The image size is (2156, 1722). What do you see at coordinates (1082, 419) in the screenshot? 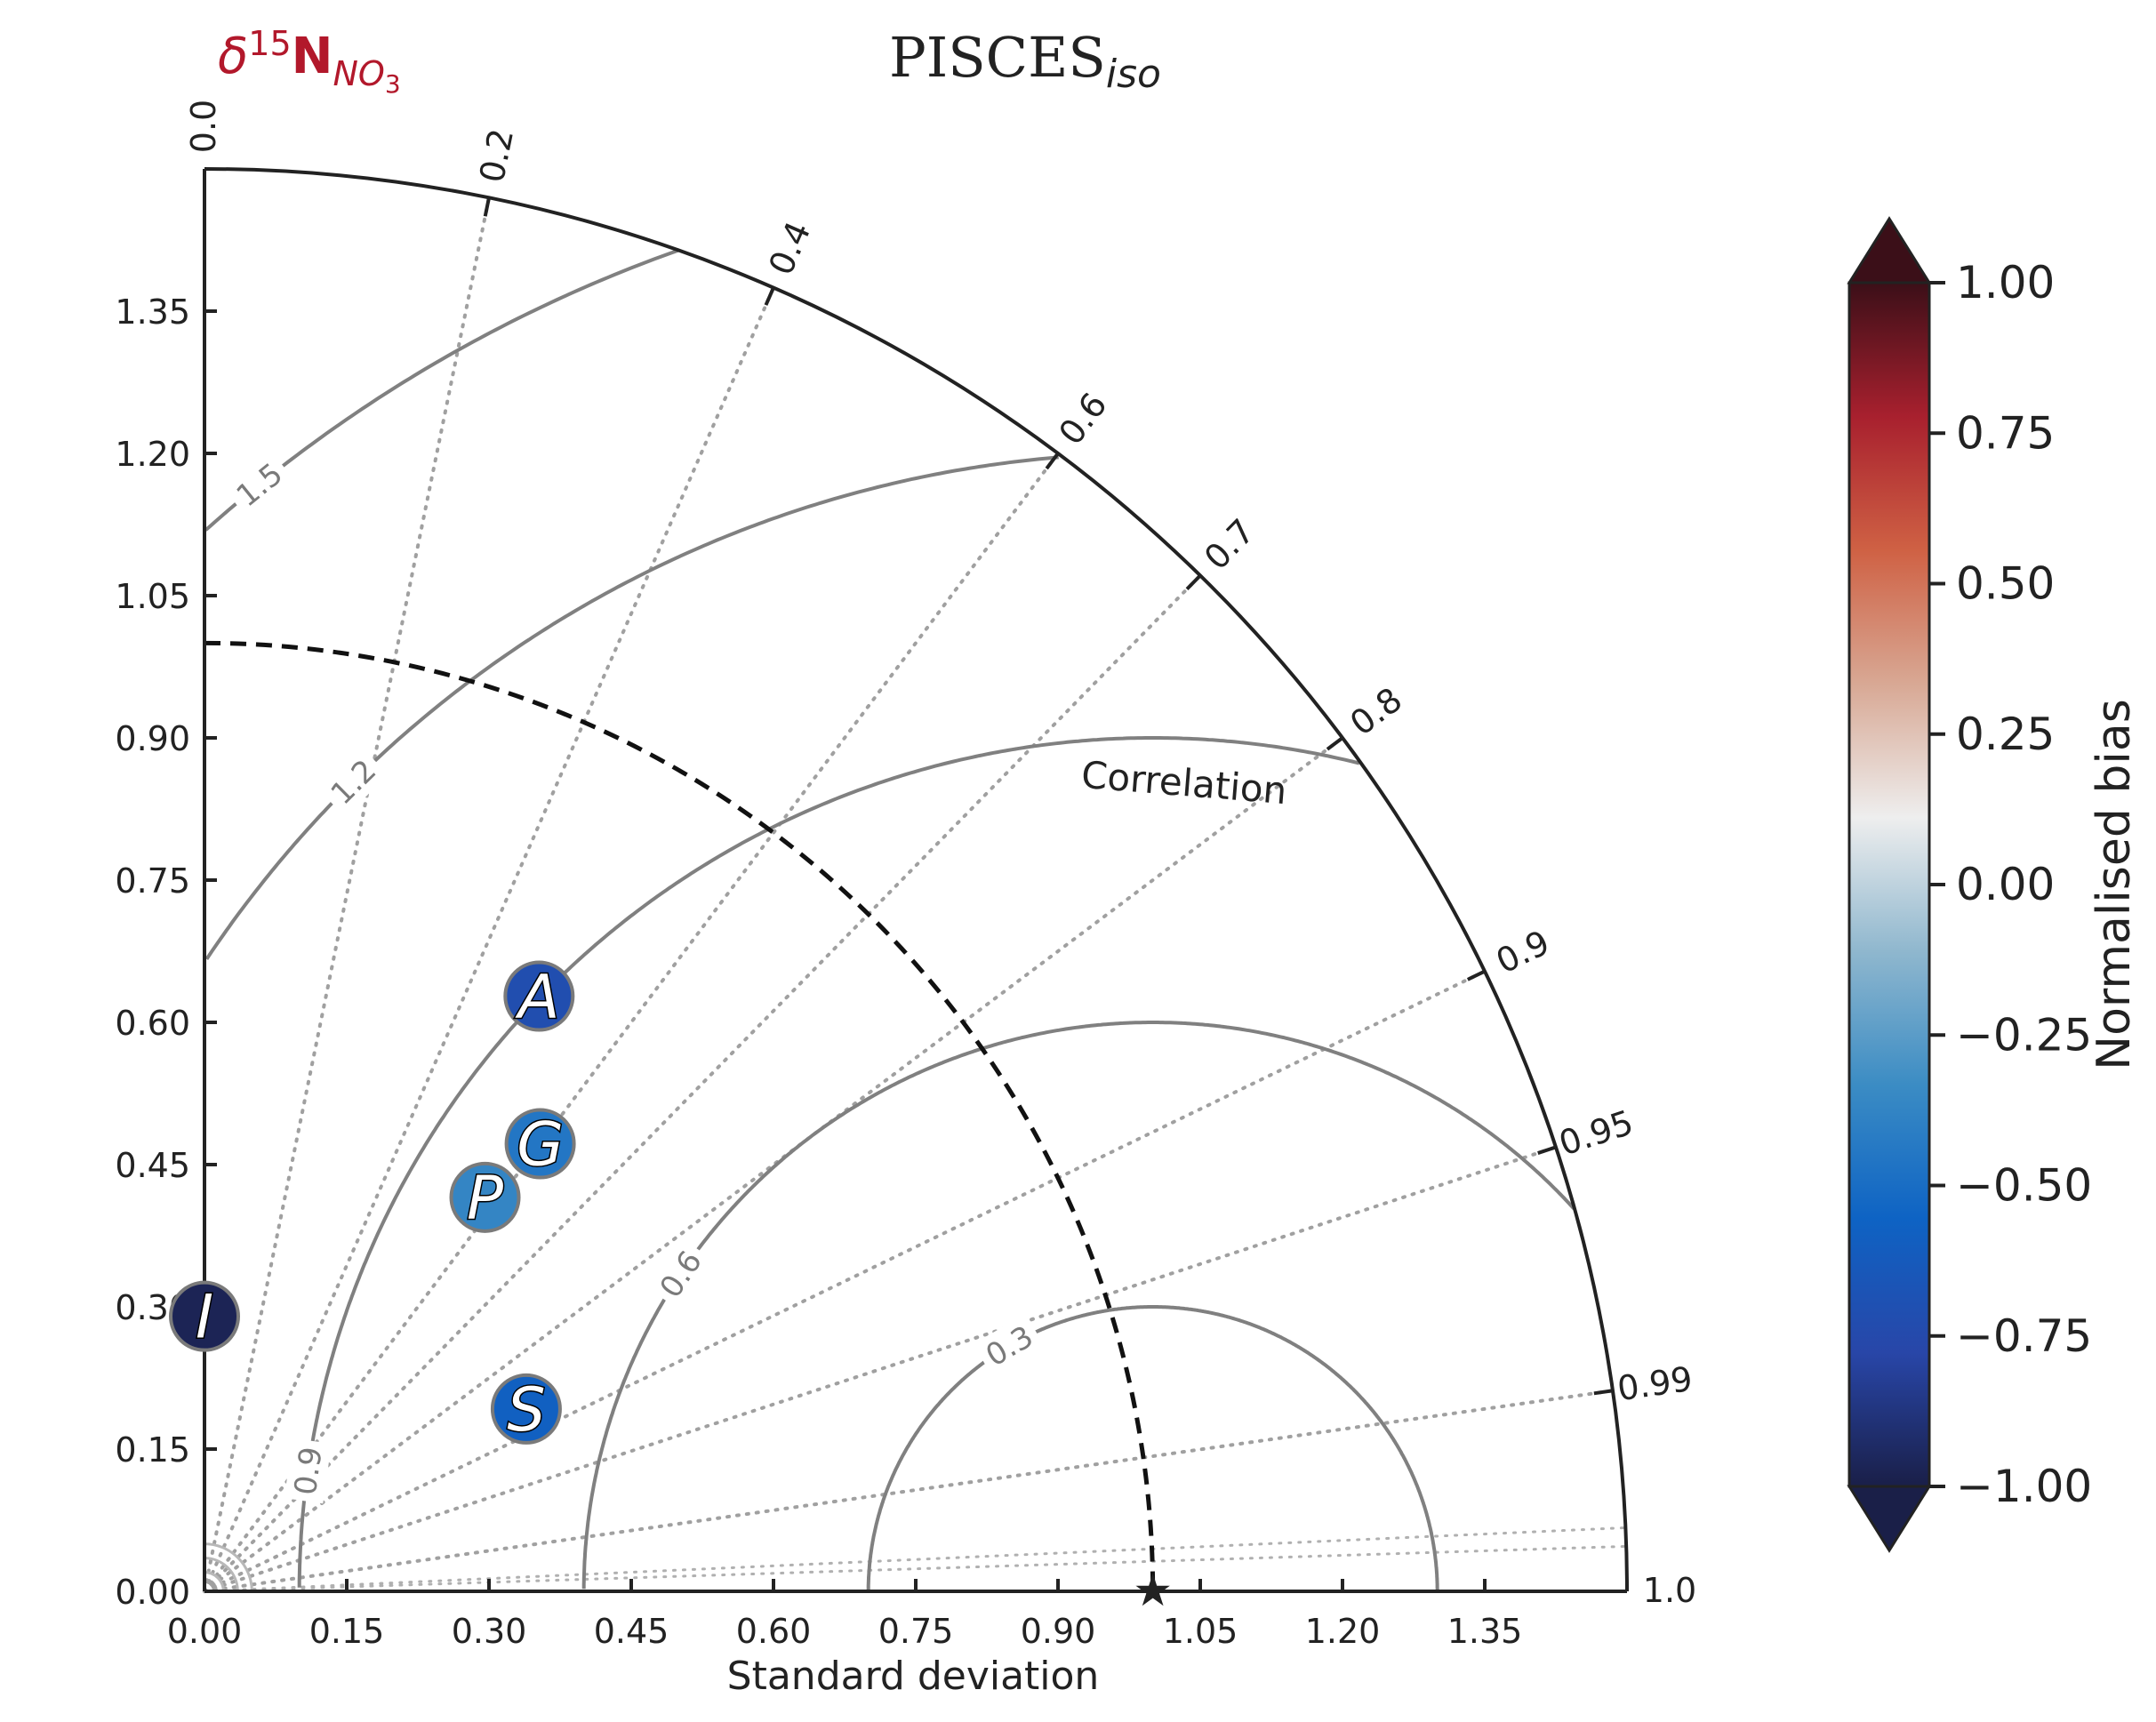
I see `correlation-tick-label: 0.6` at bounding box center [1082, 419].